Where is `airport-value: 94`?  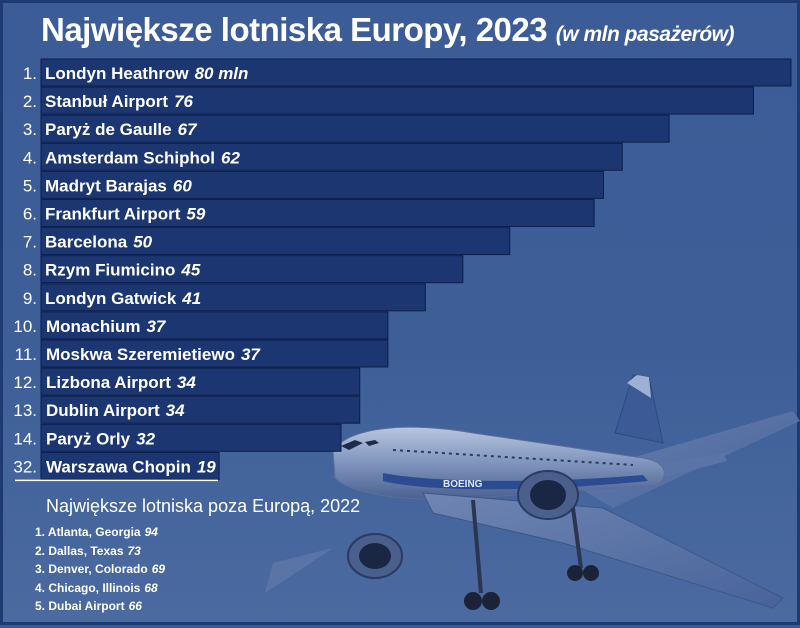 airport-value: 94 is located at coordinates (151, 532).